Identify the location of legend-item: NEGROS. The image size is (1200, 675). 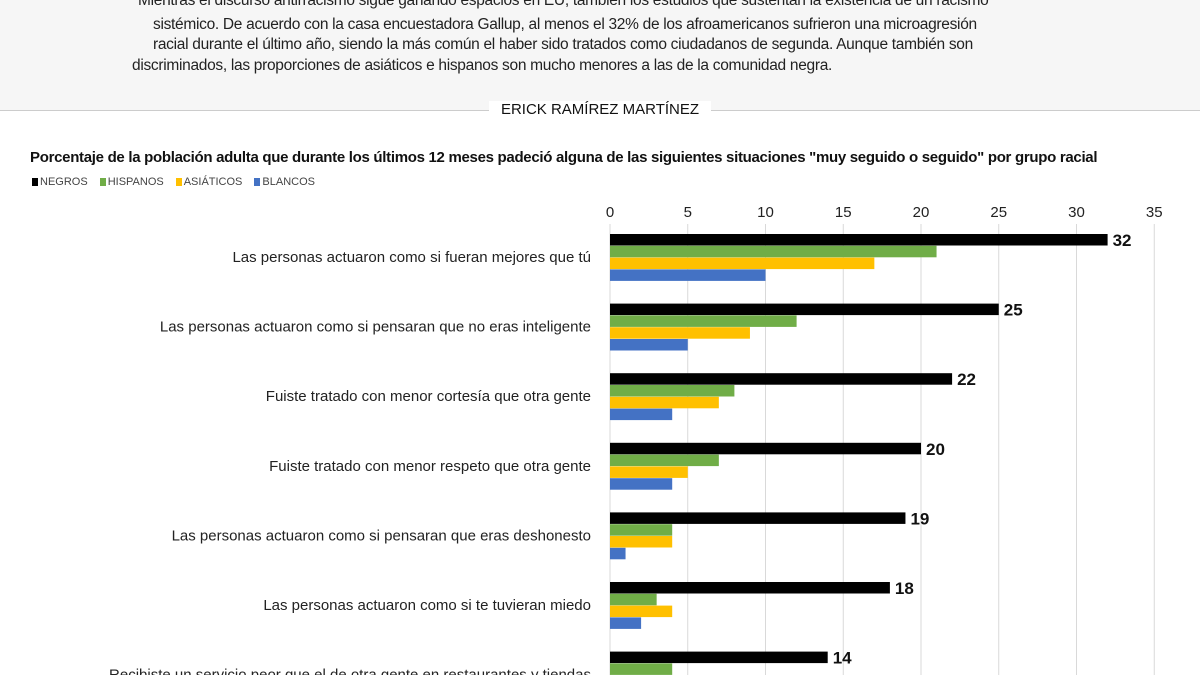
(60, 182).